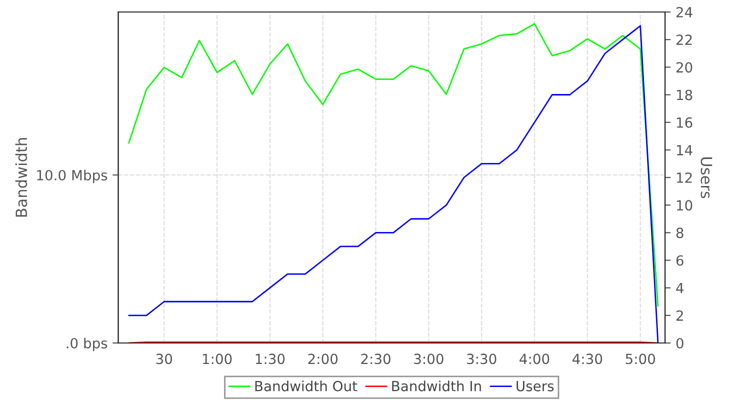 Image resolution: width=730 pixels, height=400 pixels. Describe the element at coordinates (680, 260) in the screenshot. I see `y2-tick-label: 6` at that location.